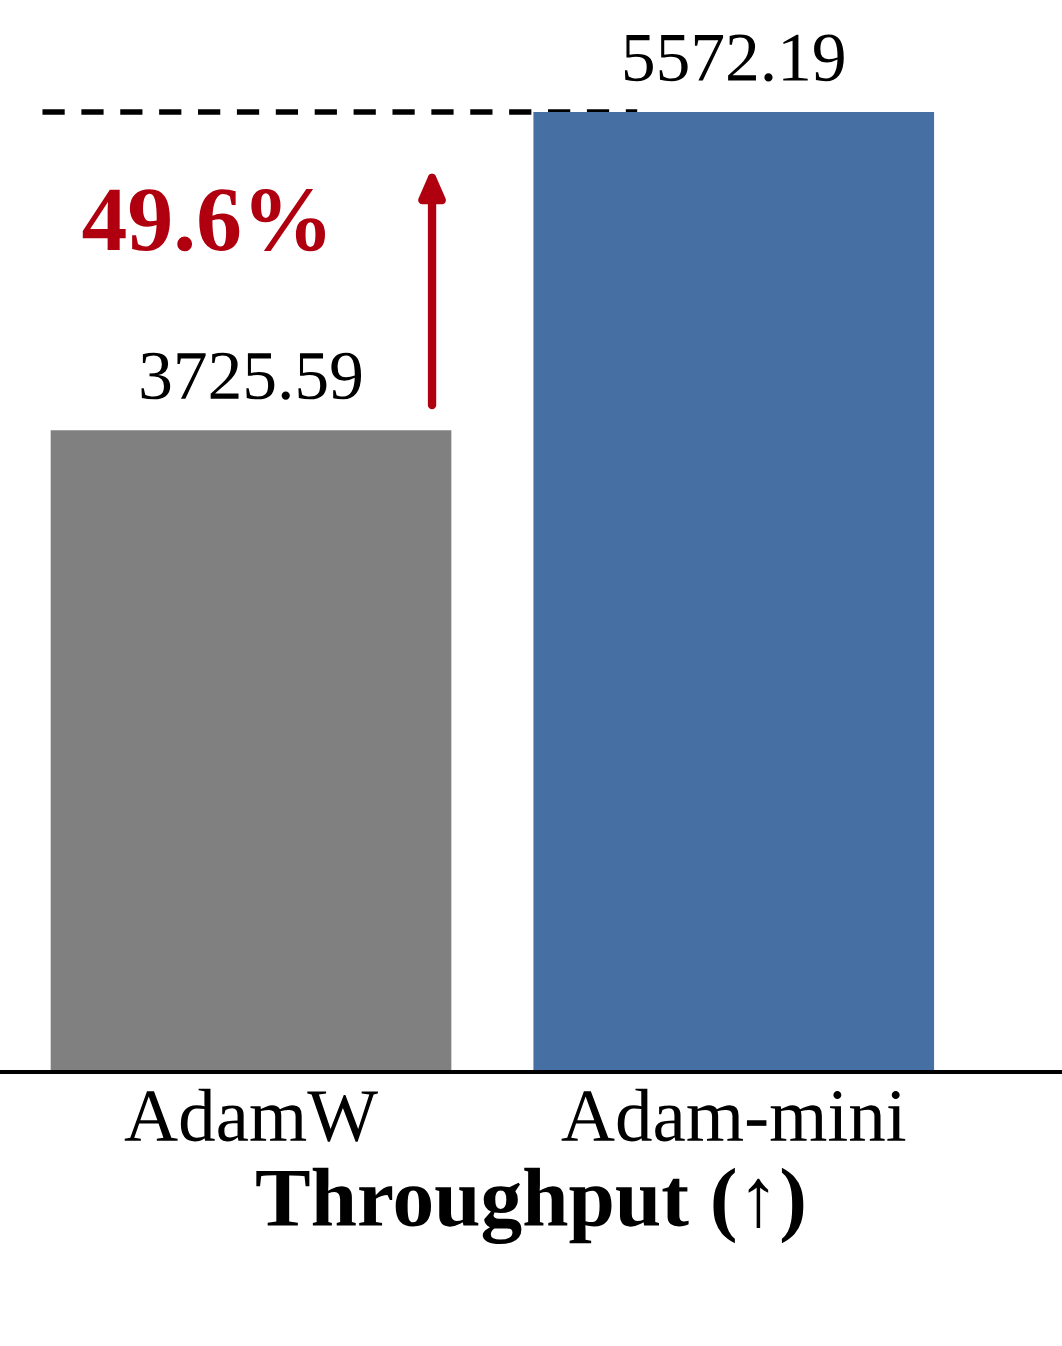  I want to click on x-tick-label: Adam-mini, so click(733, 1115).